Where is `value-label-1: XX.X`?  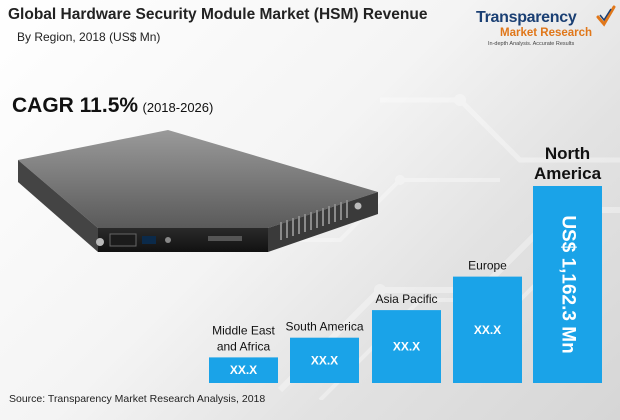 value-label-1: XX.X is located at coordinates (324, 360).